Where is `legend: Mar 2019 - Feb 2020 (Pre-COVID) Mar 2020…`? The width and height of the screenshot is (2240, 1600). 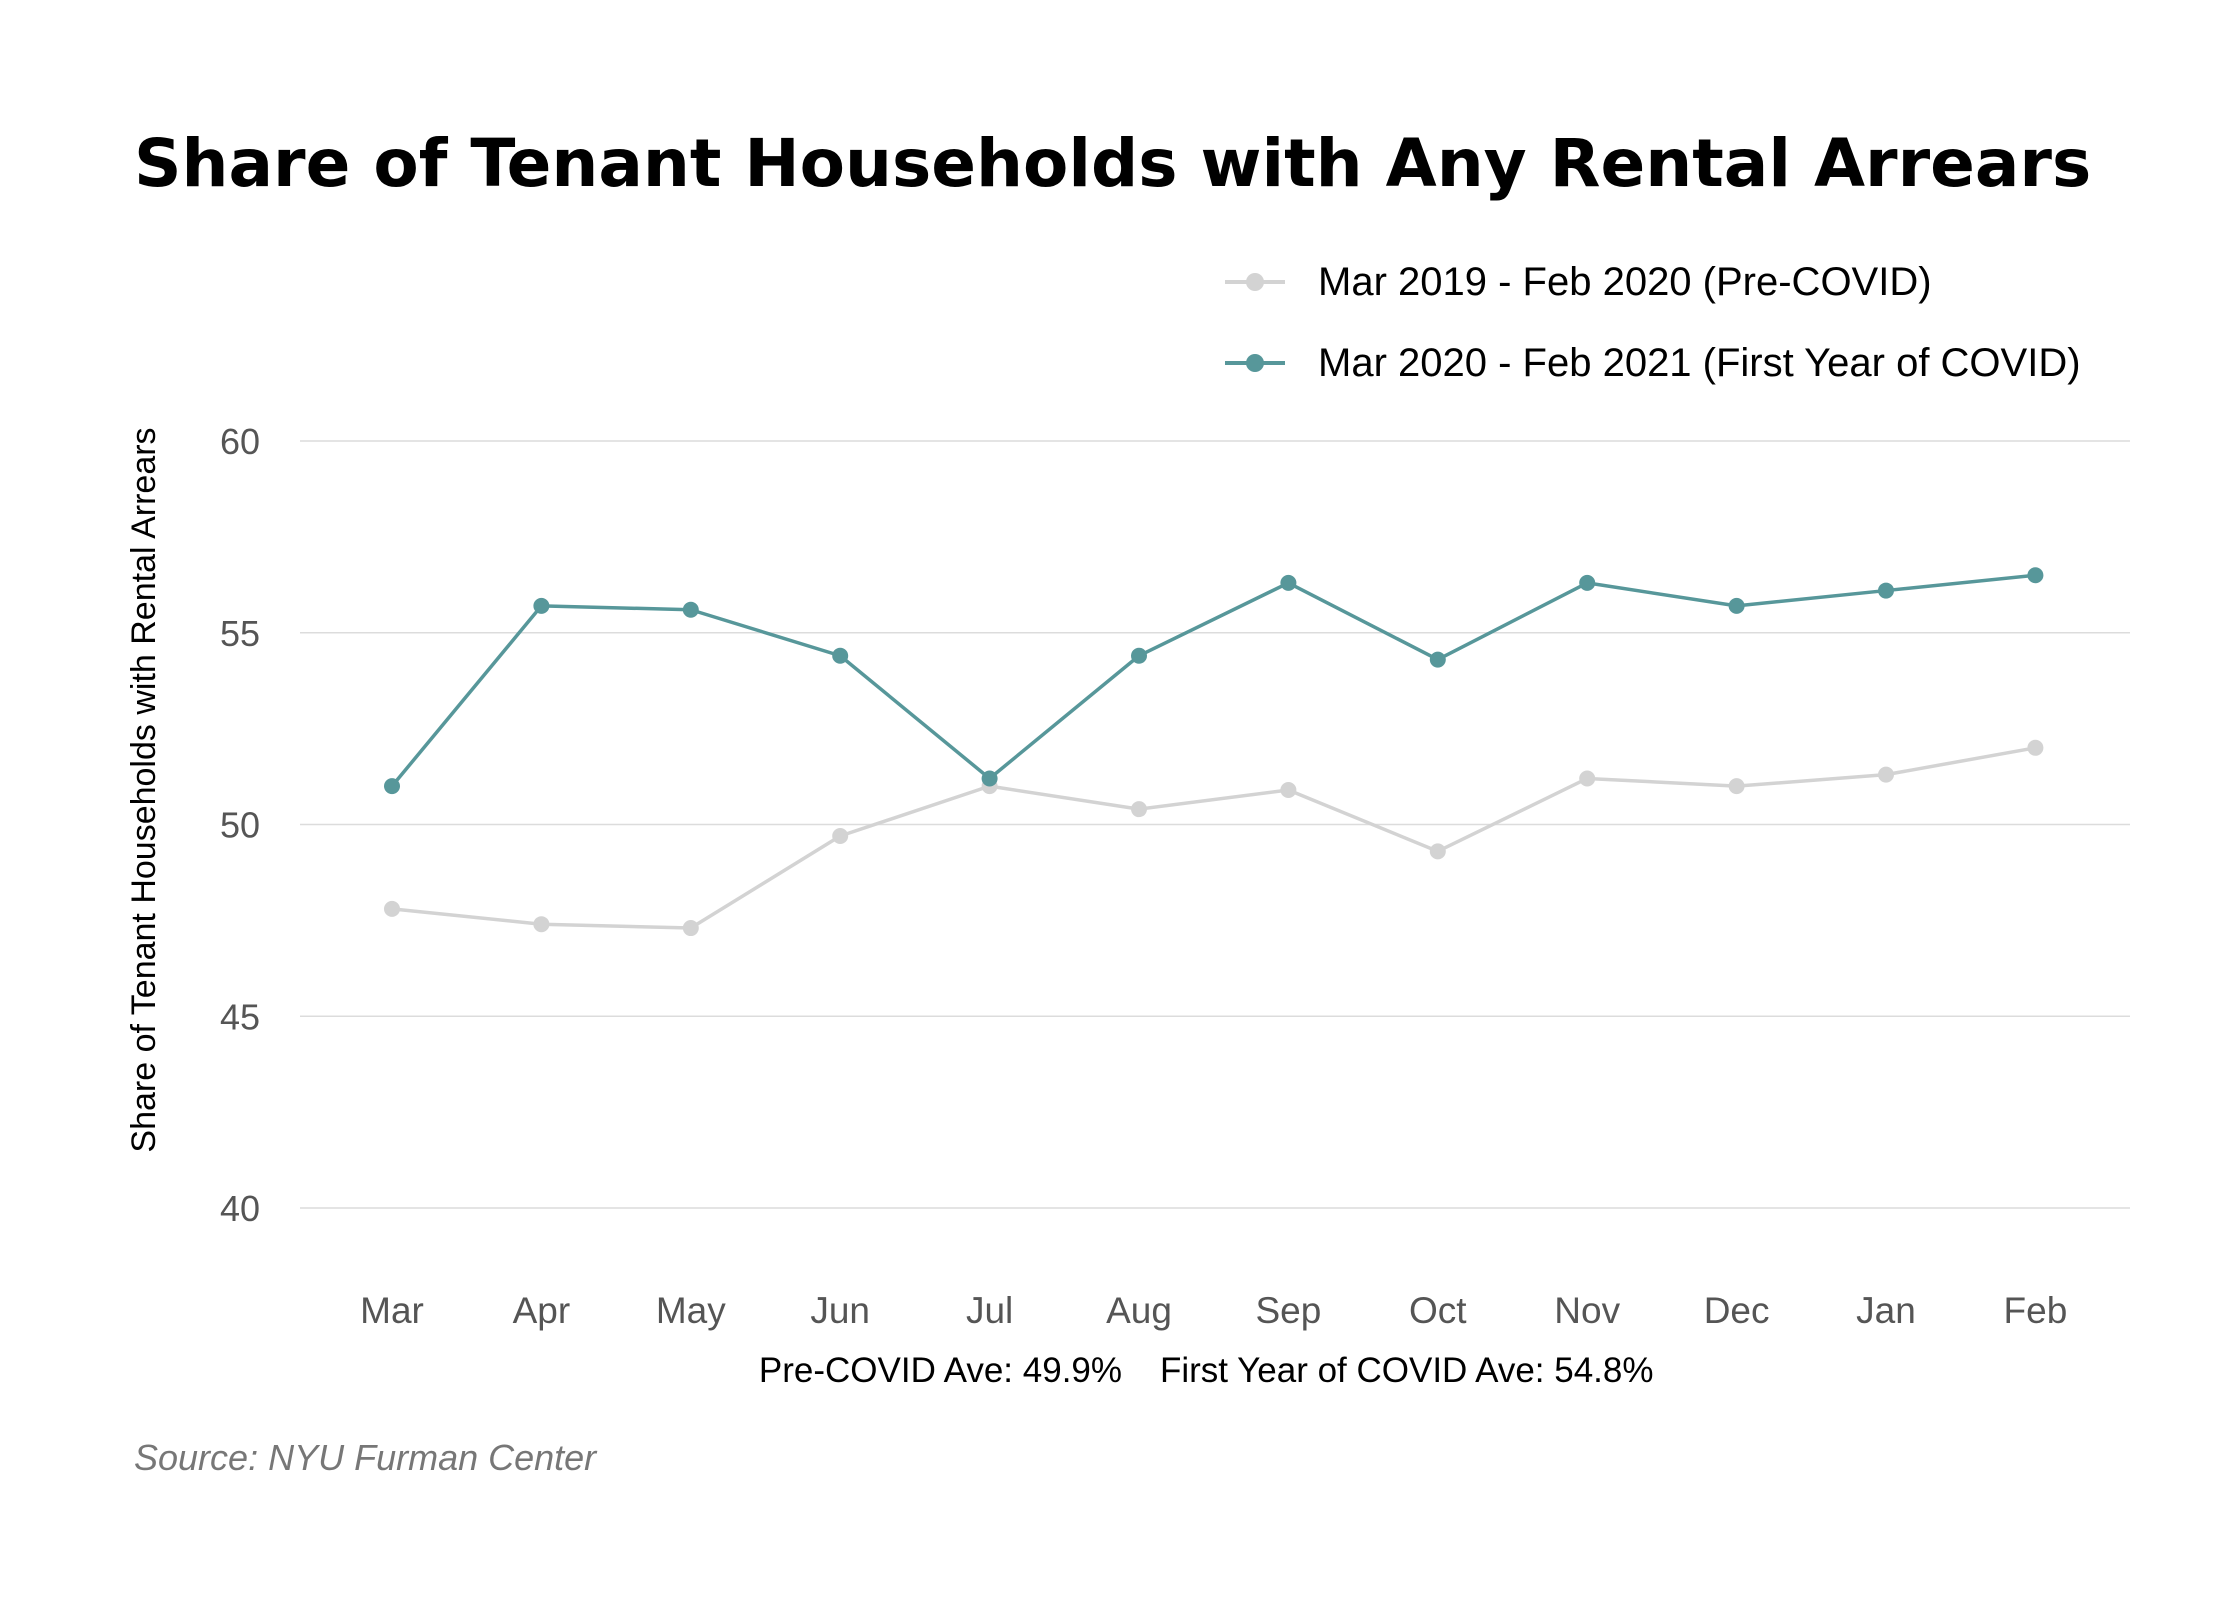 legend: Mar 2019 - Feb 2020 (Pre-COVID) Mar 2020… is located at coordinates (1653, 322).